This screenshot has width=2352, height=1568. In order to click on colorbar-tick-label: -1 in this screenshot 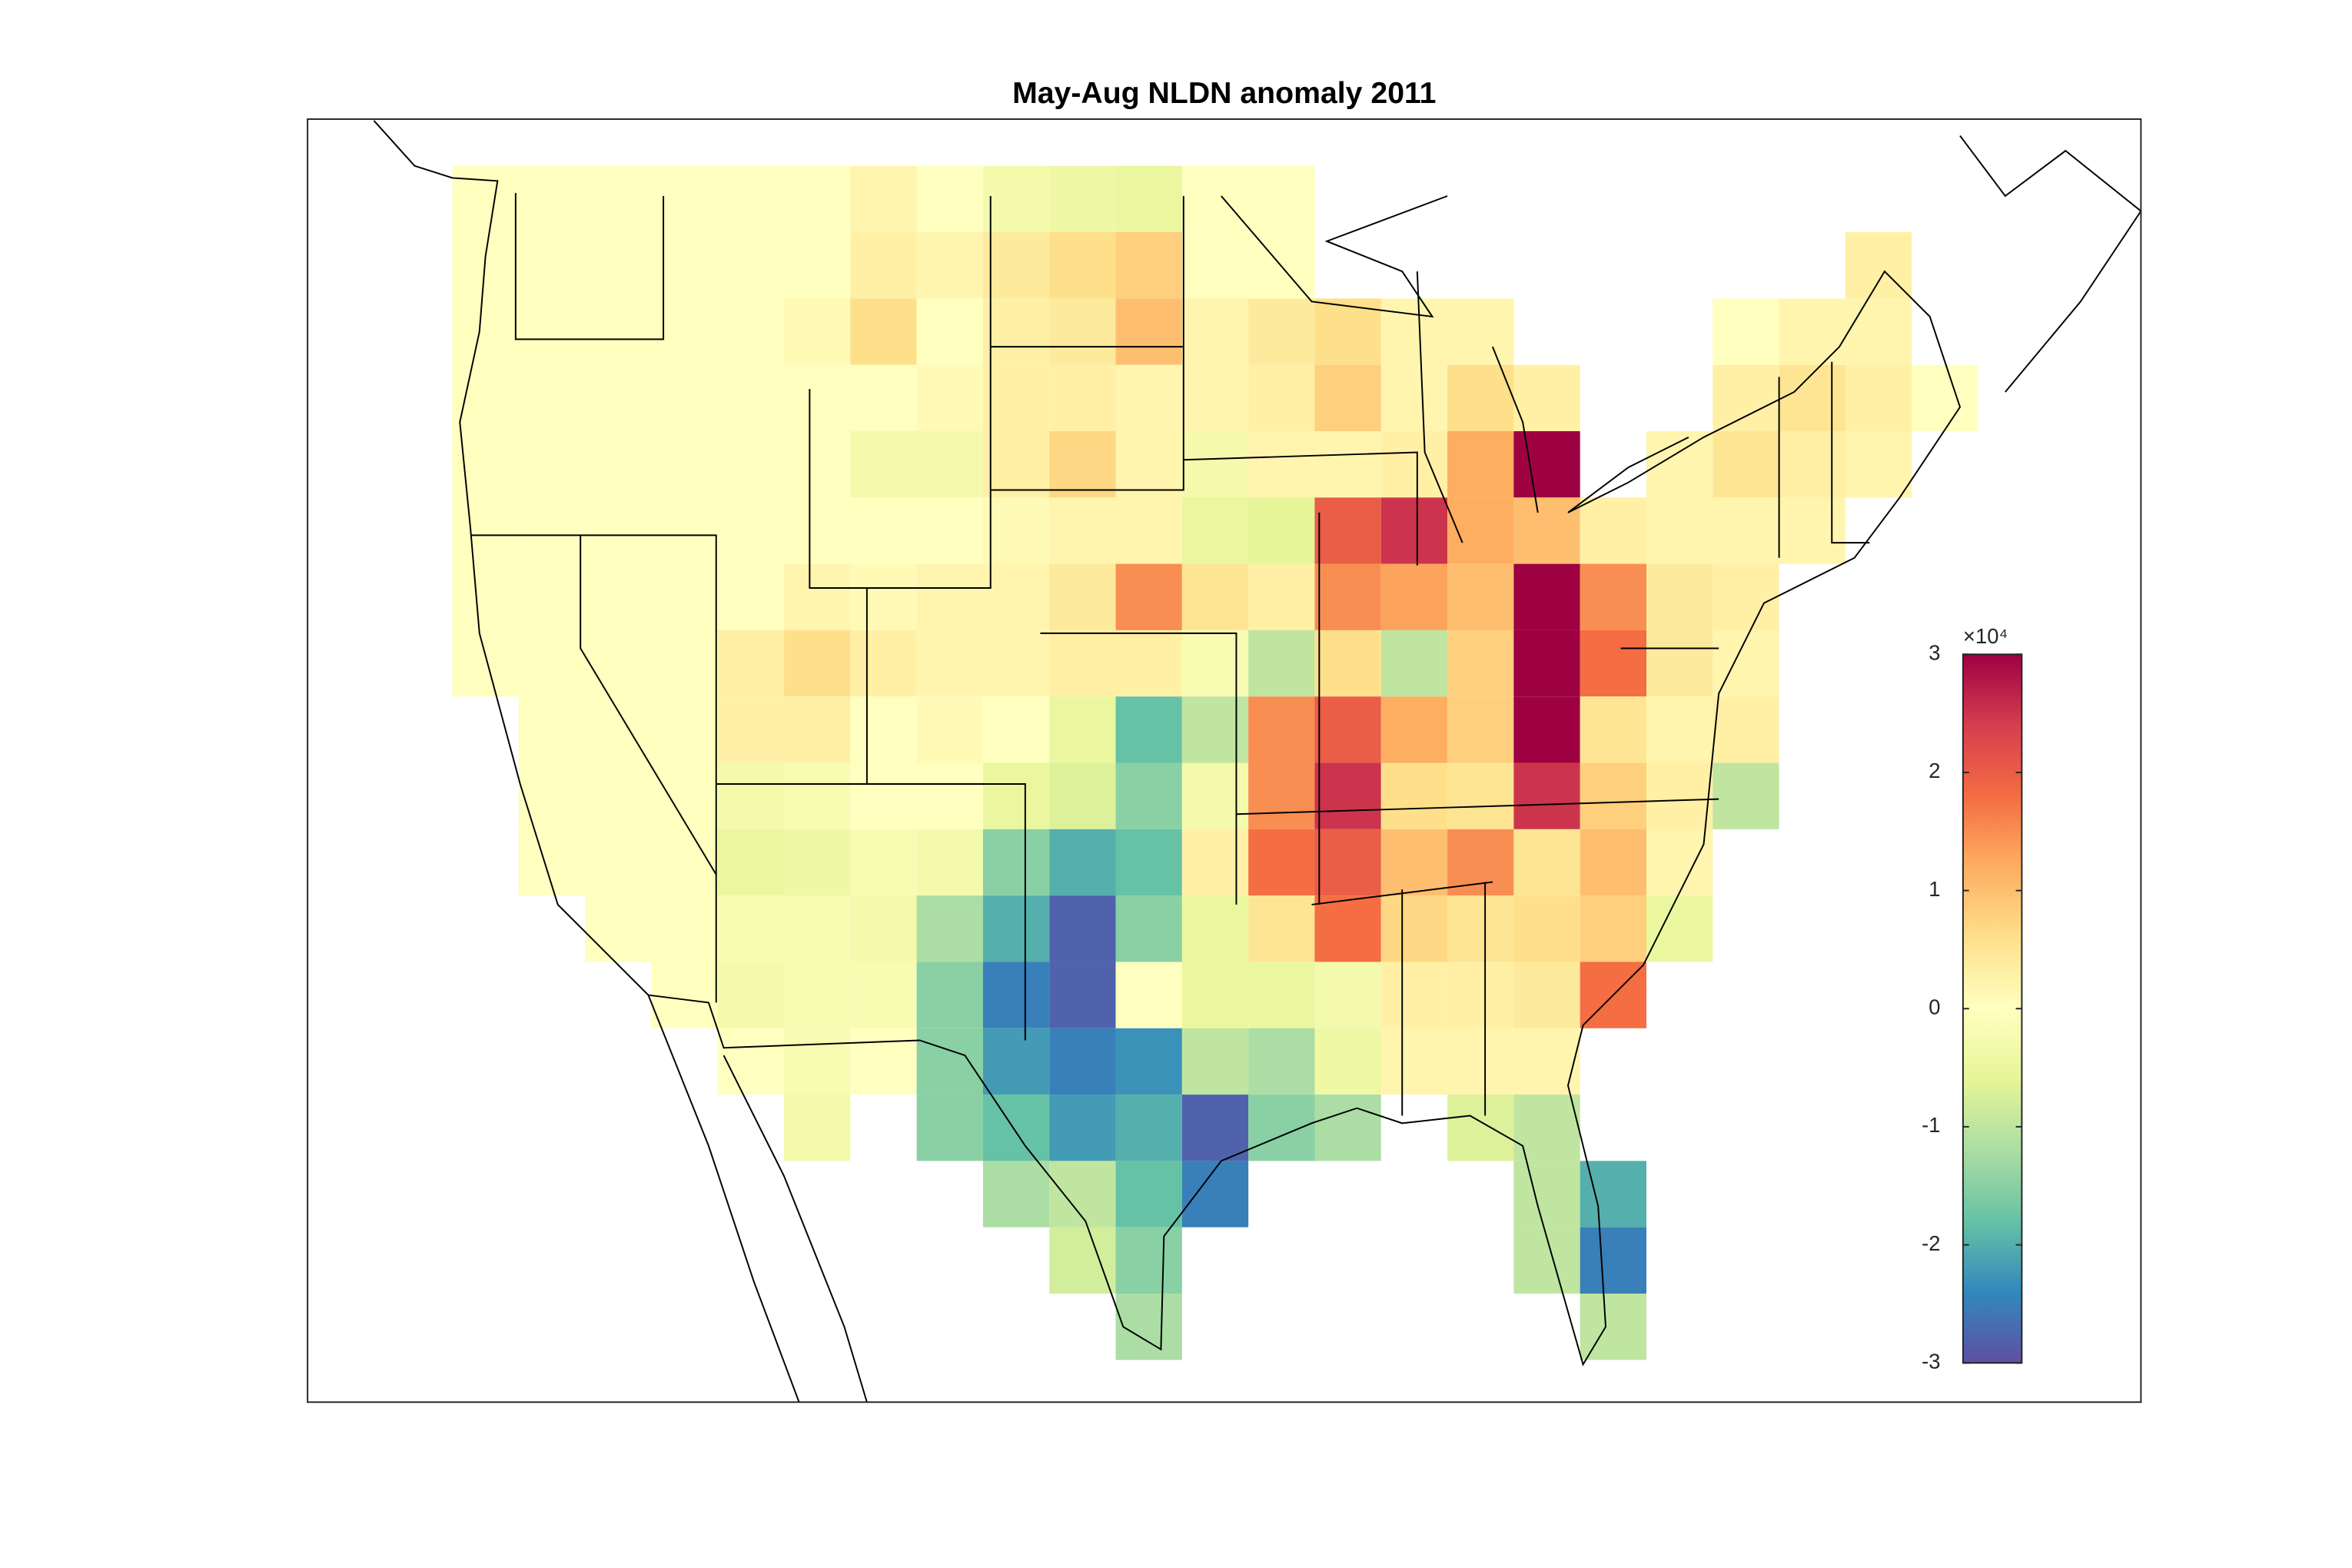, I will do `click(1931, 1125)`.